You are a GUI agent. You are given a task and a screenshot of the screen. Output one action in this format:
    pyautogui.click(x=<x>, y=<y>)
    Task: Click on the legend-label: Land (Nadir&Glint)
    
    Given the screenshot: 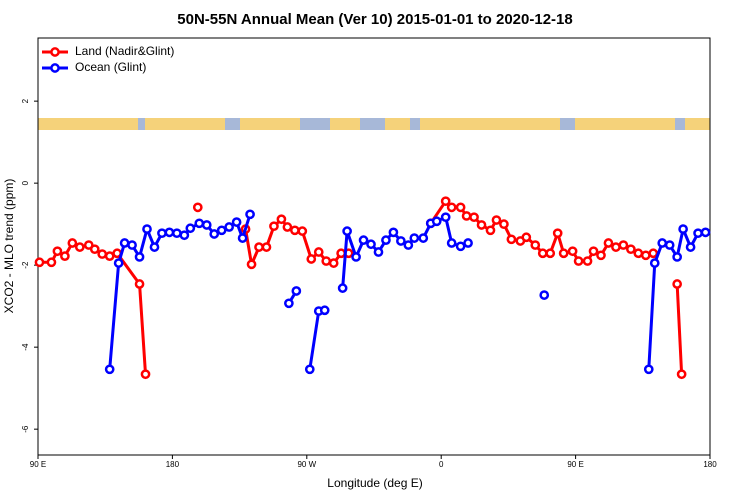 What is the action you would take?
    pyautogui.click(x=124, y=51)
    